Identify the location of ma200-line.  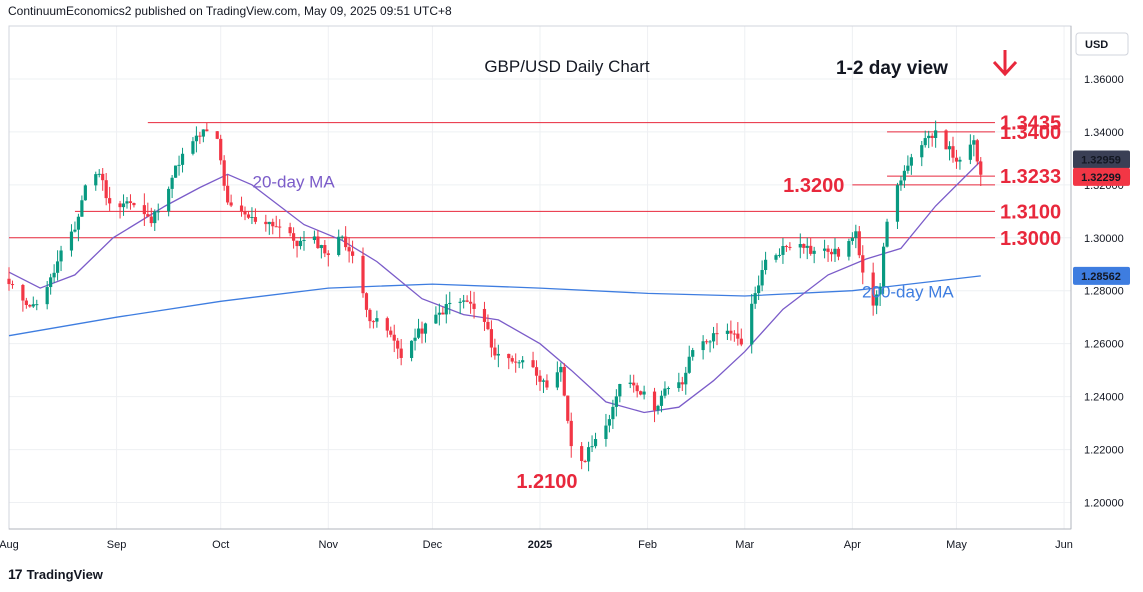
(494, 306).